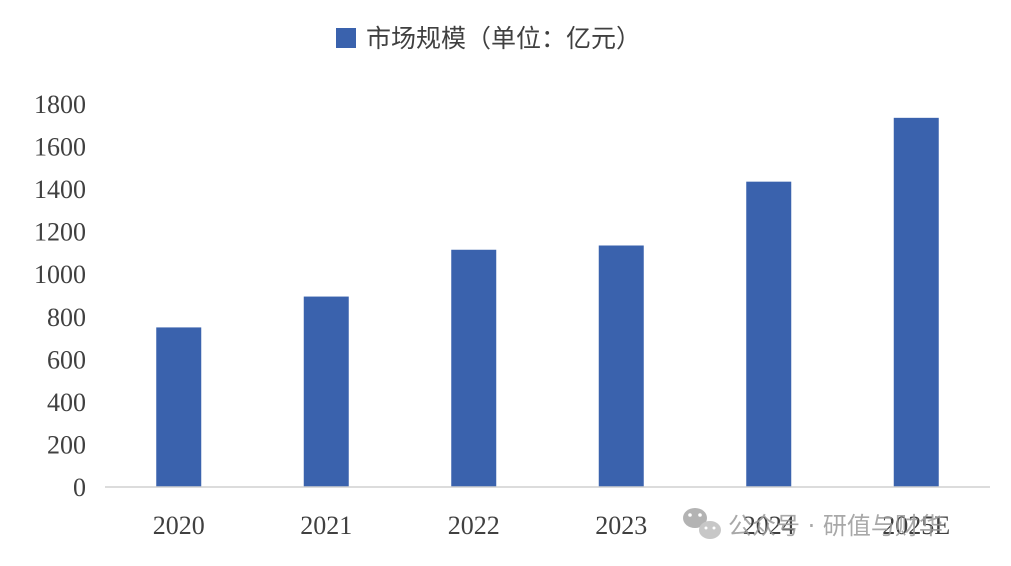 This screenshot has height=566, width=1011. Describe the element at coordinates (474, 525) in the screenshot. I see `x-tick-label: 2022` at that location.